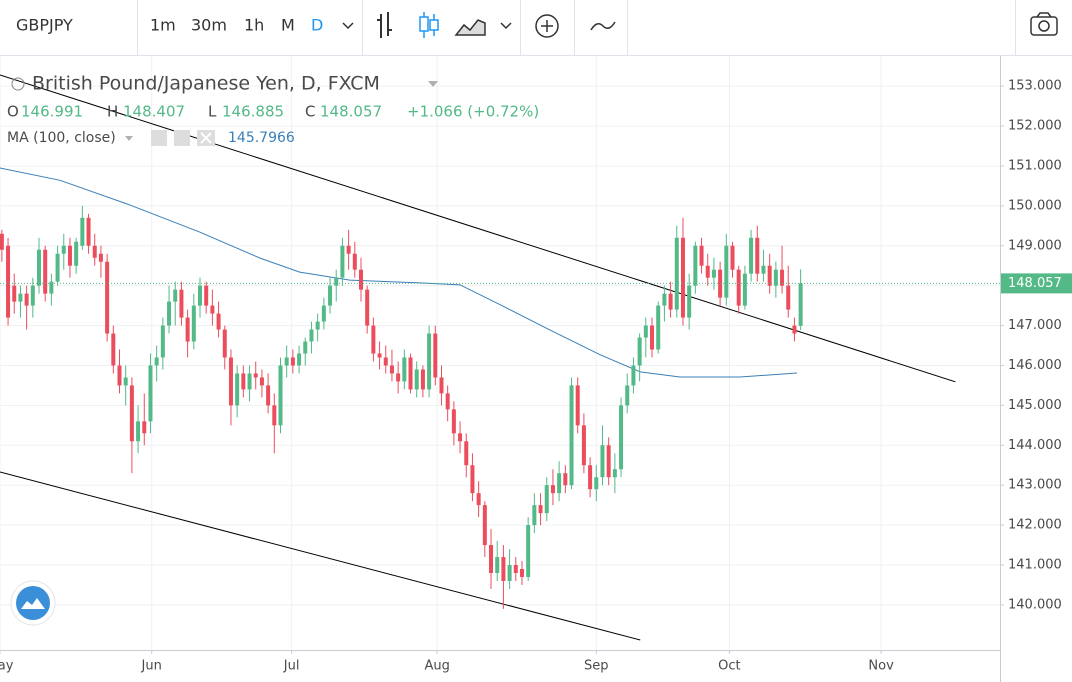 The width and height of the screenshot is (1072, 682). What do you see at coordinates (429, 25) in the screenshot?
I see `candles-icon` at bounding box center [429, 25].